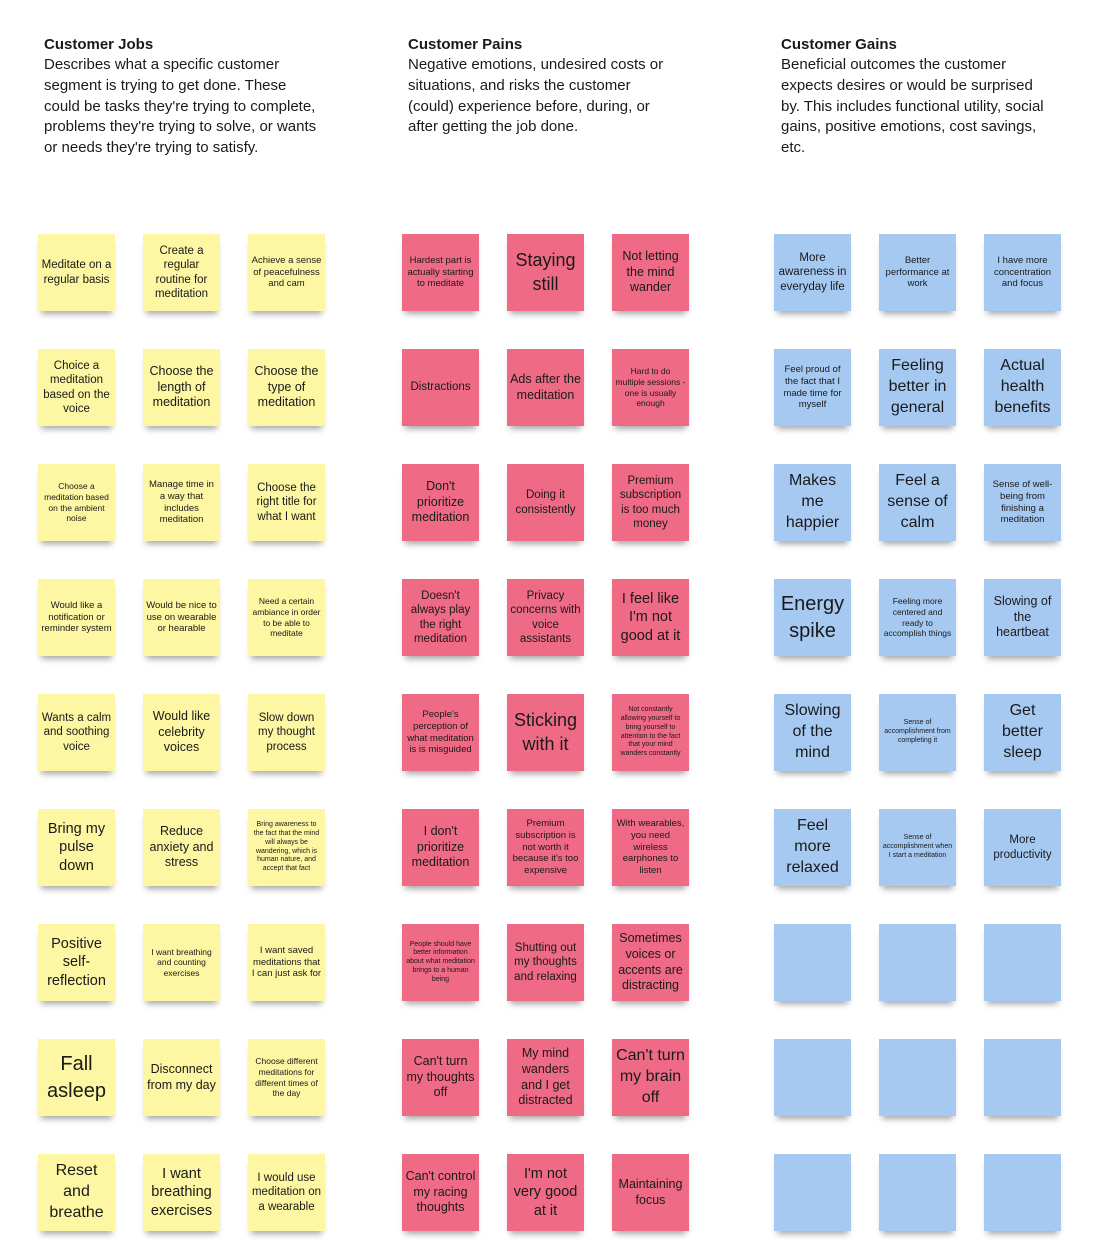  Describe the element at coordinates (181, 387) in the screenshot. I see `sticky-note: Choose the length of meditation` at that location.